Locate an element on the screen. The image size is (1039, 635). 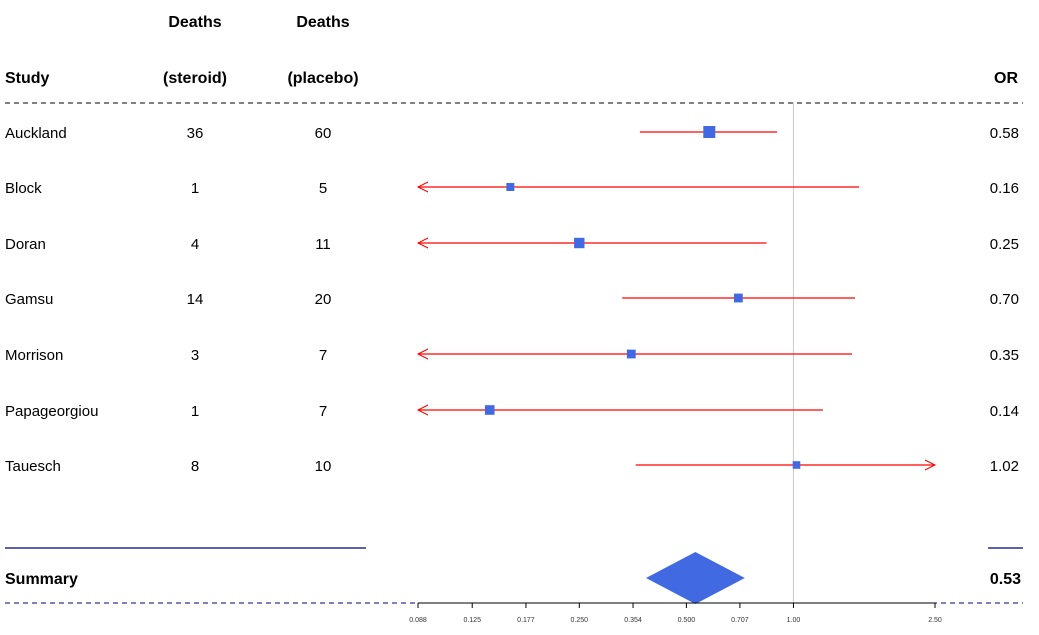
x-axis-tick-label: 2.50 is located at coordinates (935, 620).